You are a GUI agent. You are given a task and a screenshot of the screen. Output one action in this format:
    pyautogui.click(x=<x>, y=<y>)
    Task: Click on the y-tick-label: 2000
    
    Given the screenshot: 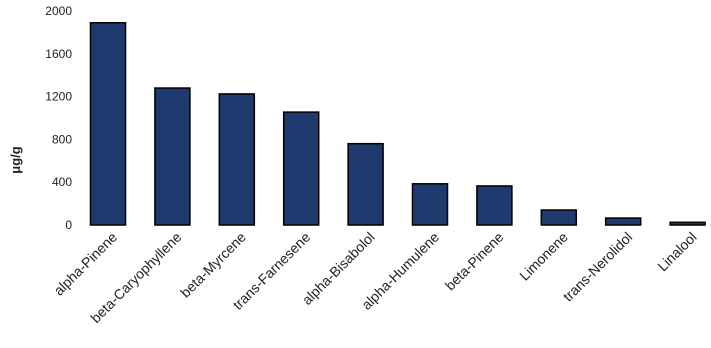 What is the action you would take?
    pyautogui.click(x=58, y=11)
    